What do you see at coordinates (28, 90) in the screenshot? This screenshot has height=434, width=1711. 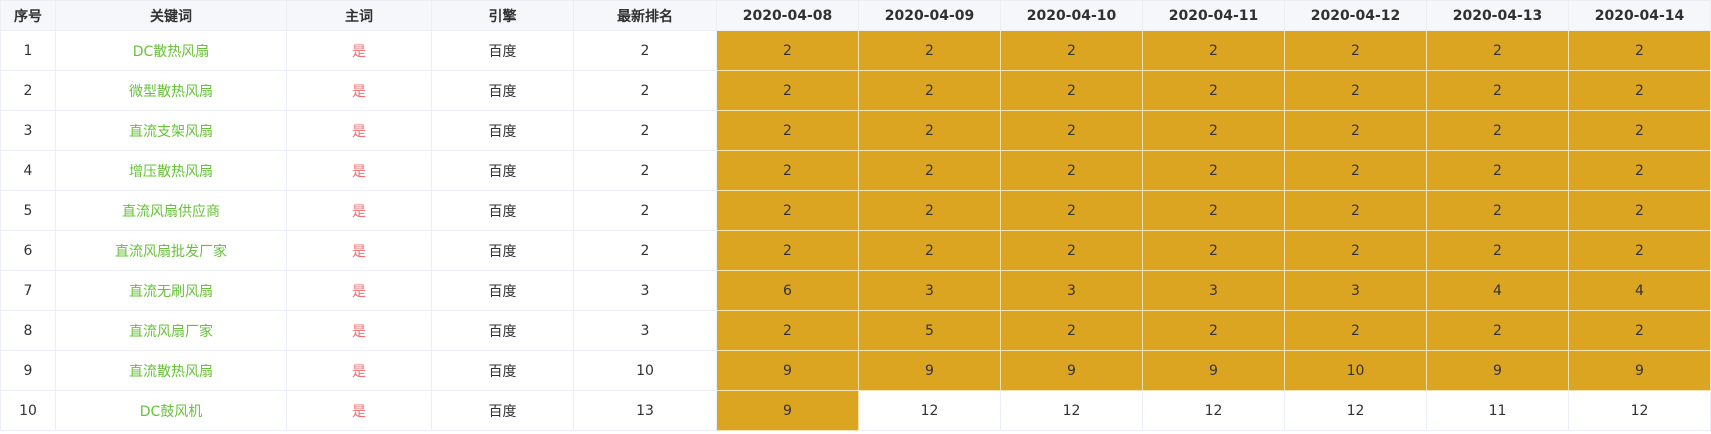 I see `cell-index: 2` at bounding box center [28, 90].